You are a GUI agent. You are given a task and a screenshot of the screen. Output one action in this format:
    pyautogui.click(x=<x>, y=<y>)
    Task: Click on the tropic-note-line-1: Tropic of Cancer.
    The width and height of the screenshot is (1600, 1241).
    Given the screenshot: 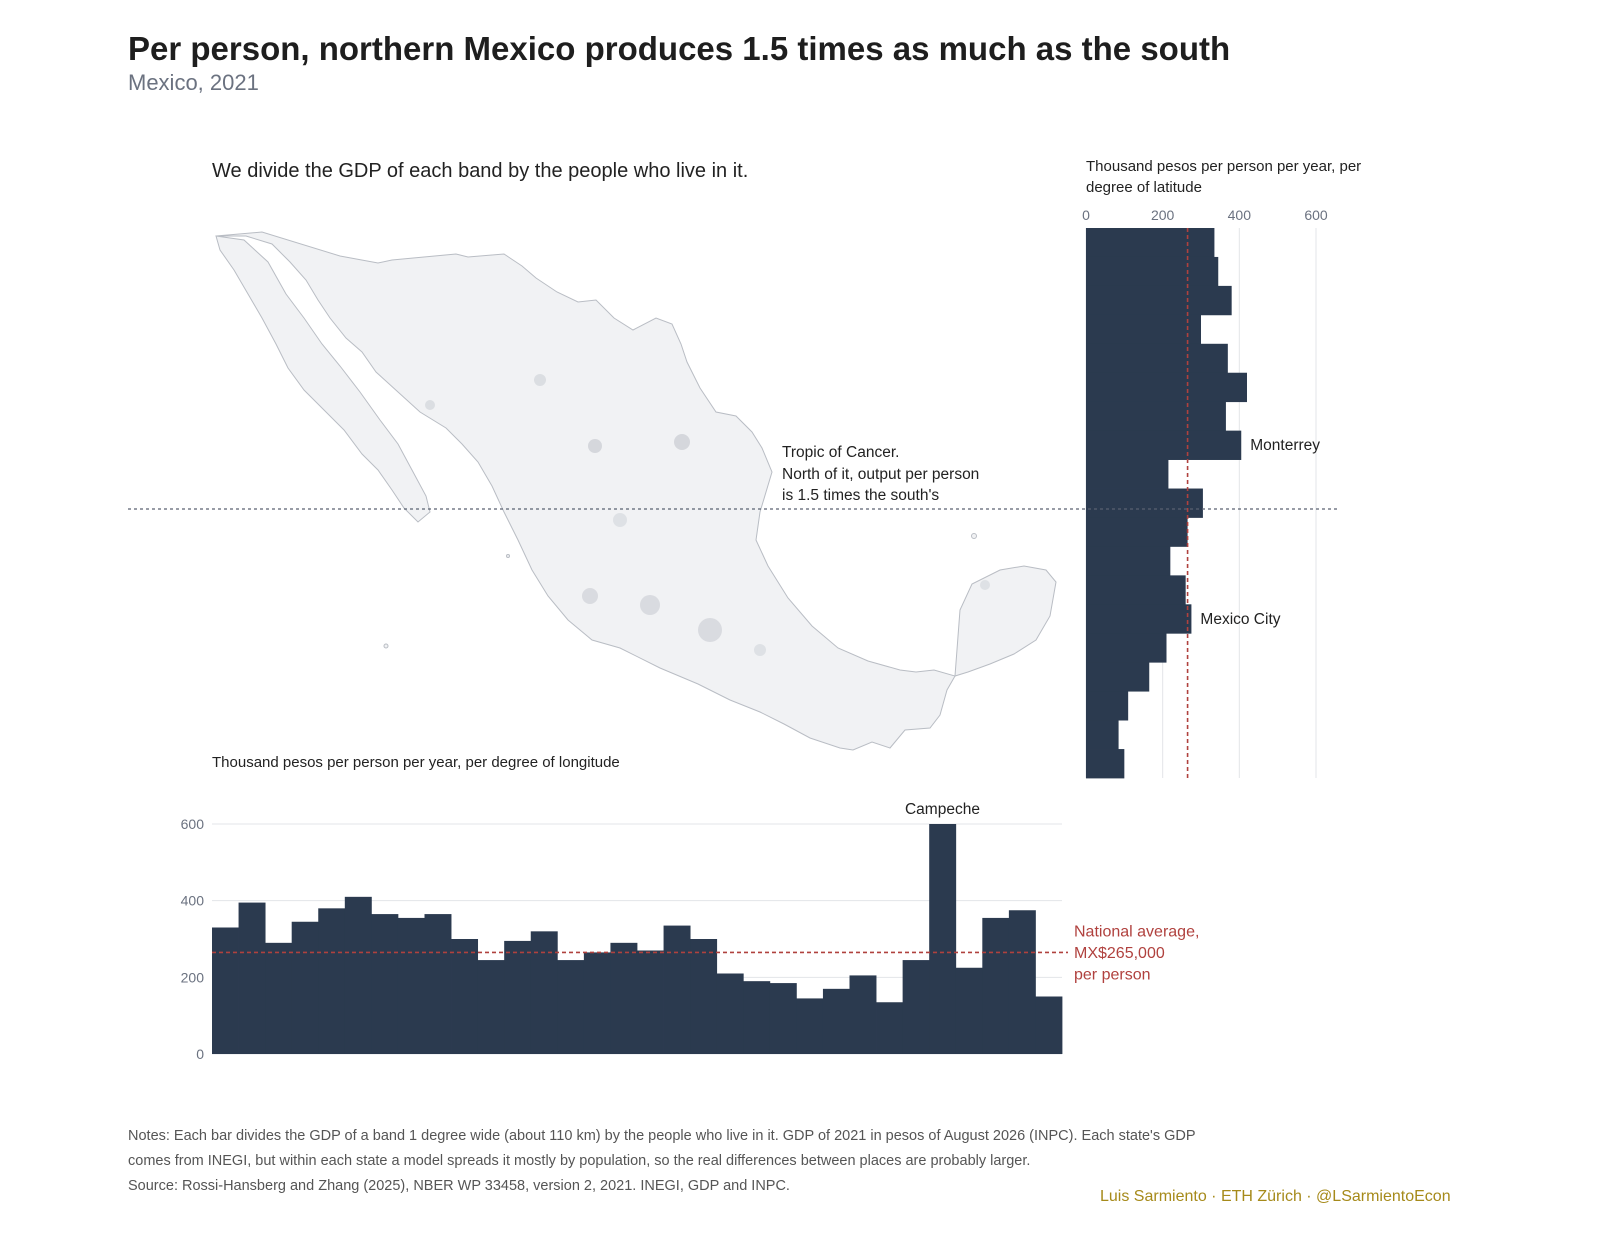 What is the action you would take?
    pyautogui.click(x=841, y=452)
    